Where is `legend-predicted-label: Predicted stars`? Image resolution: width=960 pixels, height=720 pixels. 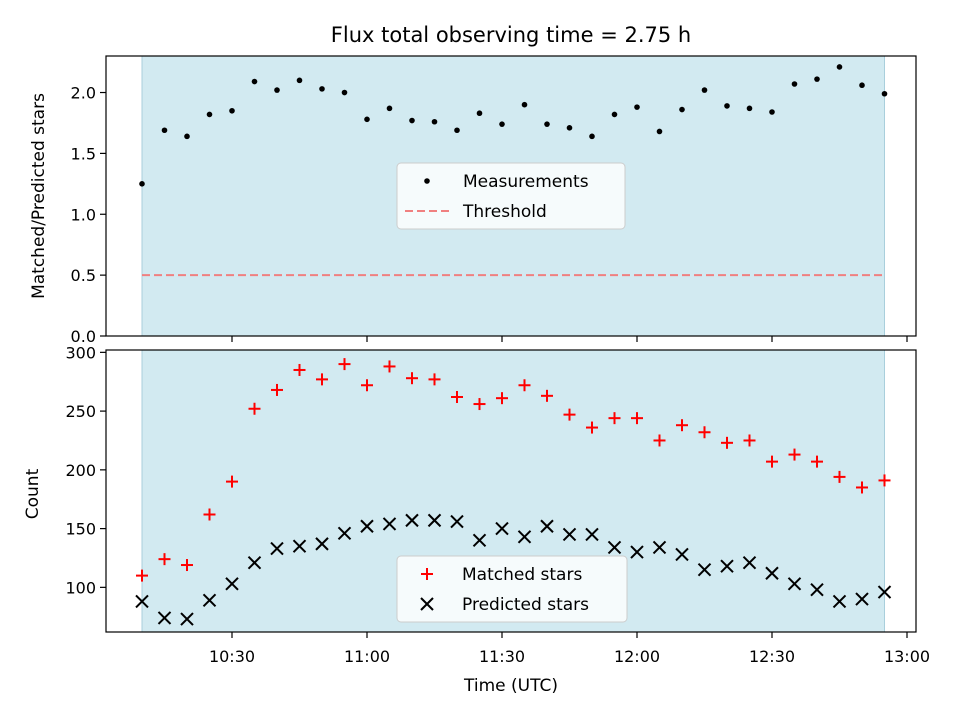 legend-predicted-label: Predicted stars is located at coordinates (525, 605).